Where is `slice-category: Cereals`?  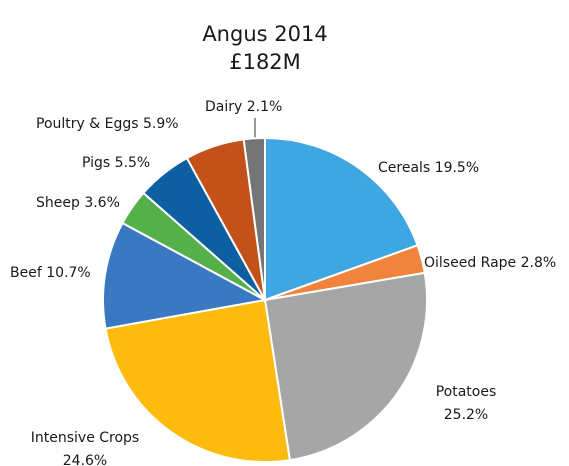
slice-category: Cereals is located at coordinates (404, 168).